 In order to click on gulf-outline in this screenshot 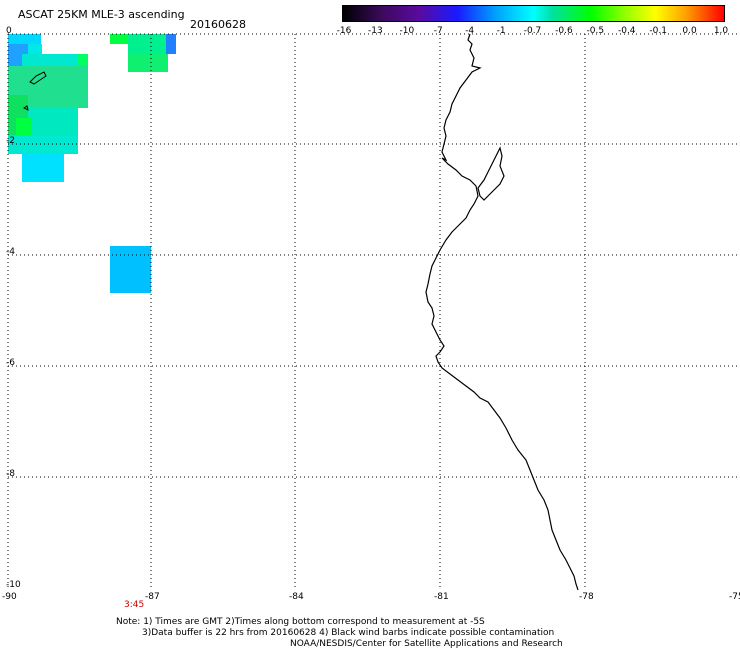, I will do `click(491, 173)`.